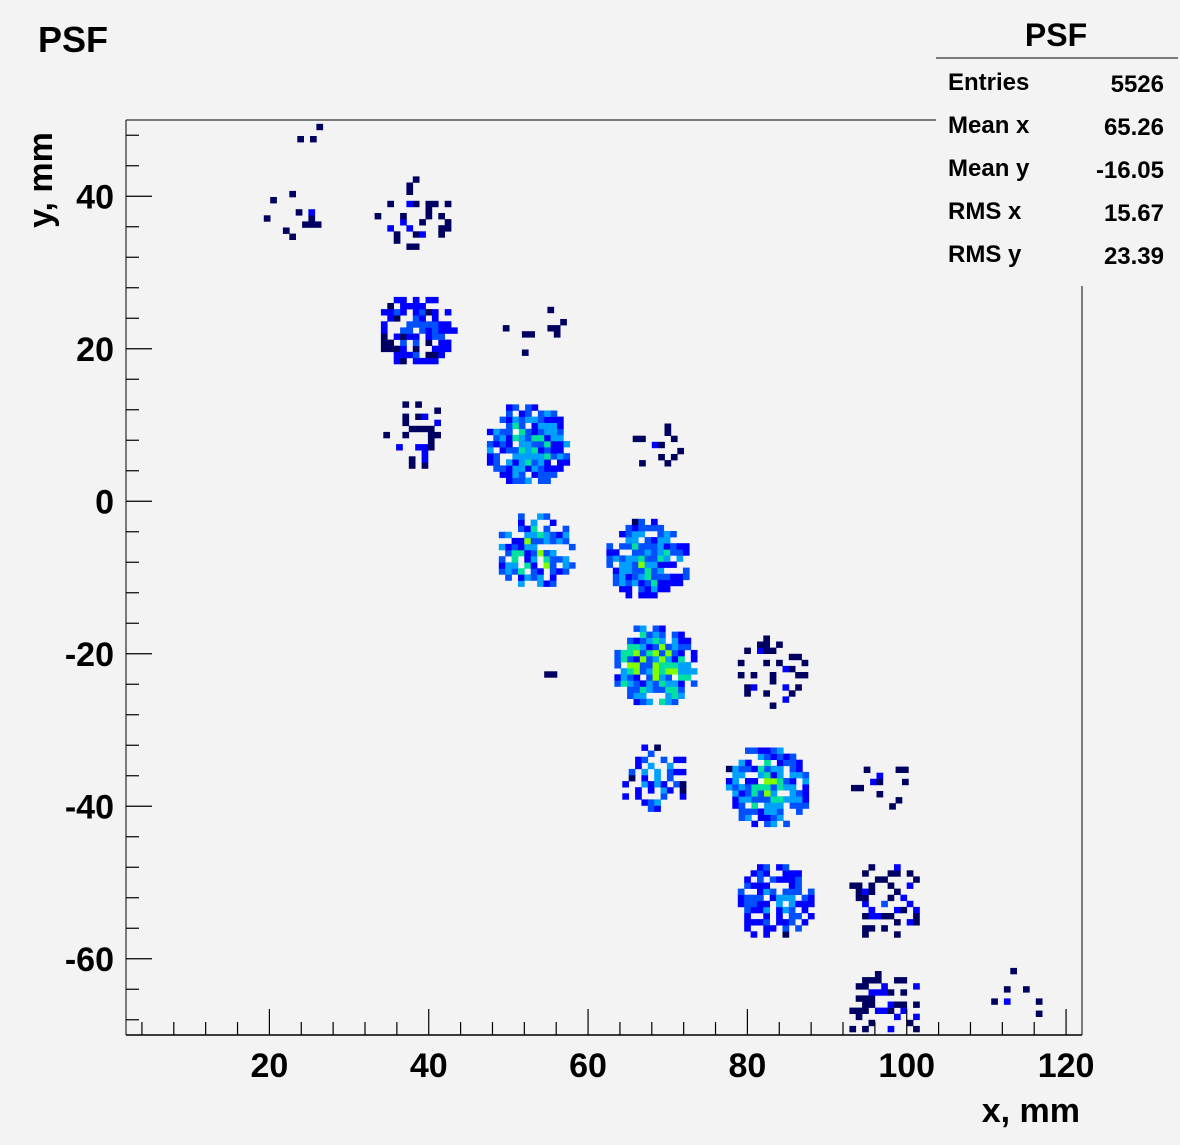  I want to click on x-axis-label: x, mm, so click(1031, 1111).